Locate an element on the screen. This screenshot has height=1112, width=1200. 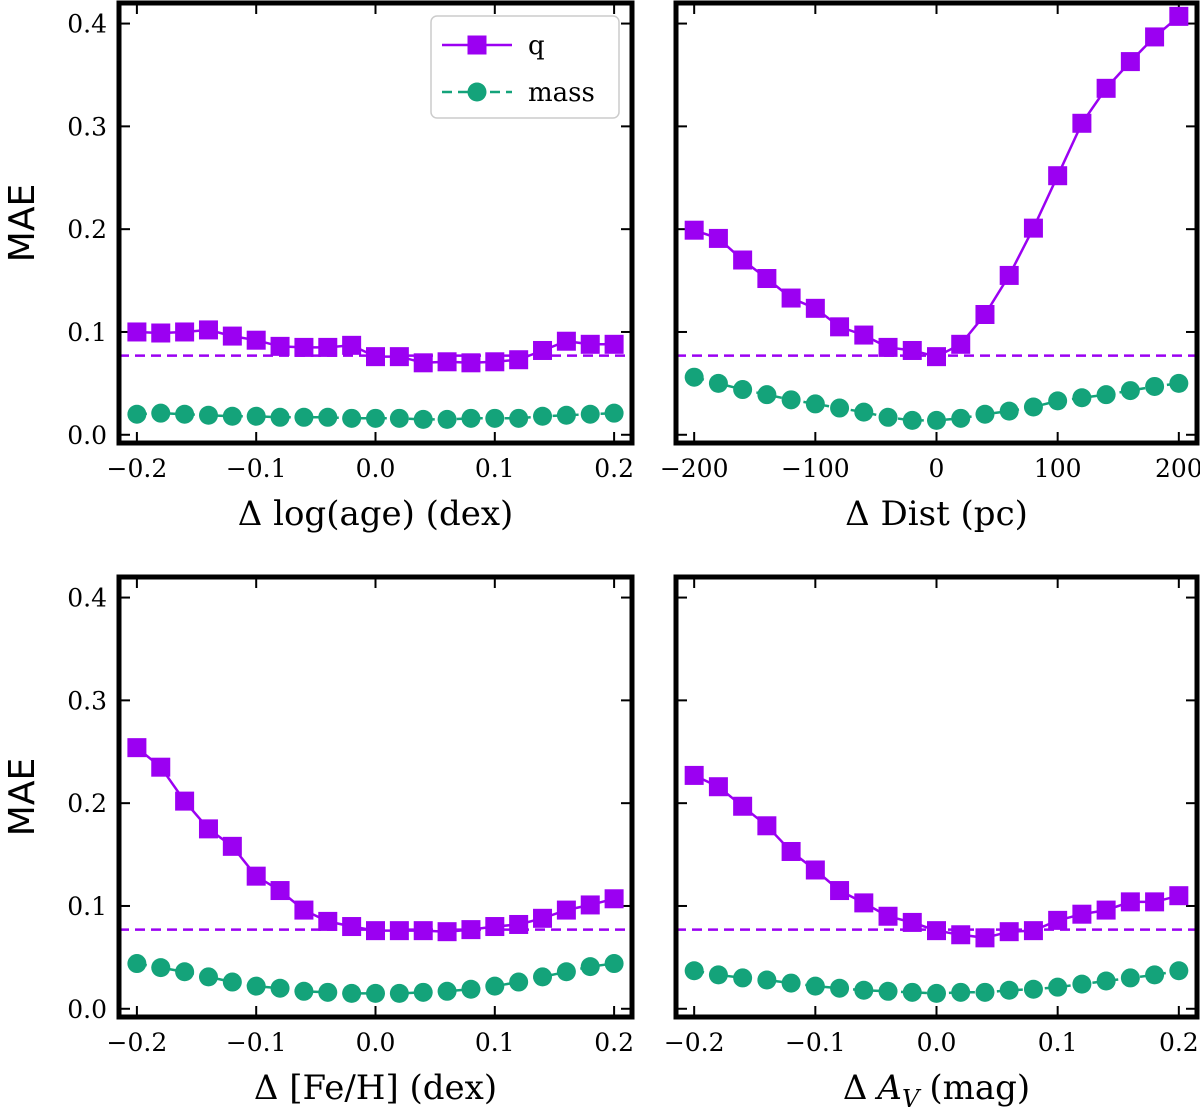
x-tick-label: 0.1 is located at coordinates (1058, 1042).